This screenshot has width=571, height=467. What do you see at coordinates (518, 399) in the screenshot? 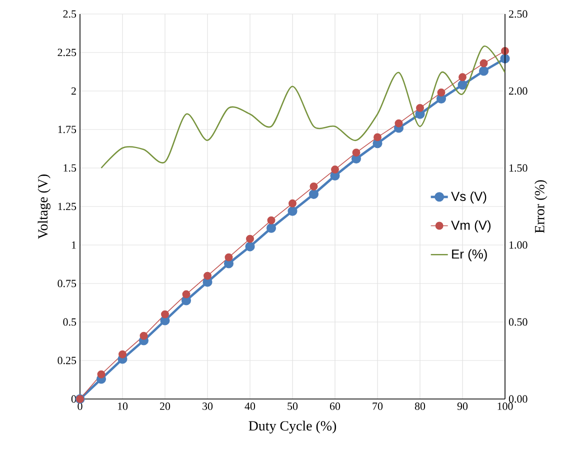
I see `y2-tick-label: 0.00` at bounding box center [518, 399].